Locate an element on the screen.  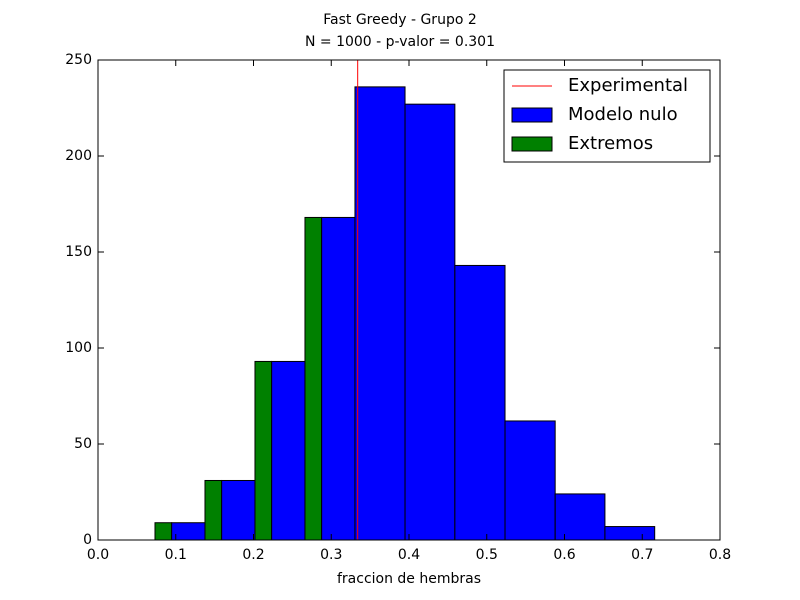
x-tick-label: 0.7 is located at coordinates (642, 555).